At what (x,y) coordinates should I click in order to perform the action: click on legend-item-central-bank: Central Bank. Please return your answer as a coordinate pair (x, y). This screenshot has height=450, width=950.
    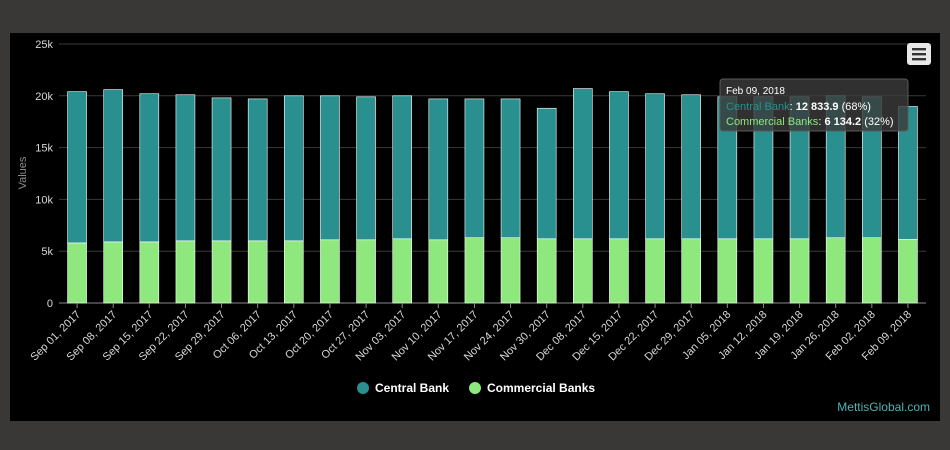
    Looking at the image, I should click on (403, 388).